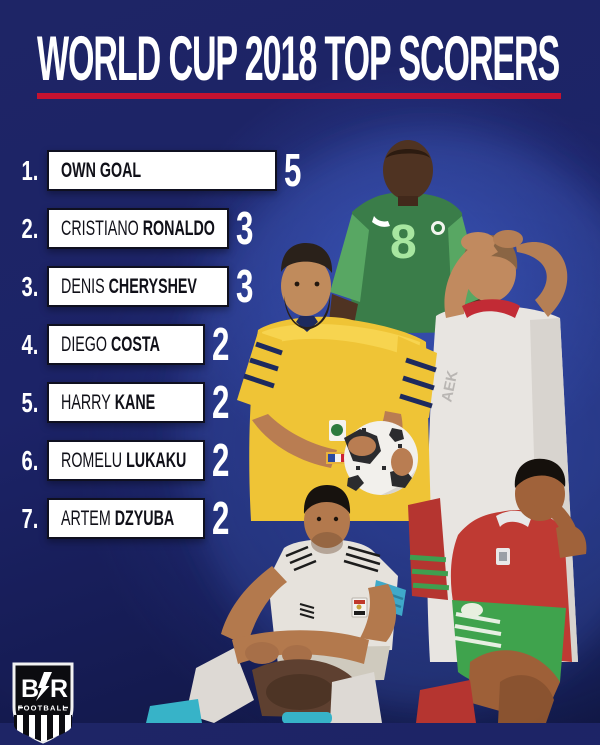  I want to click on scorer-name: CRISTIANO RONALDO, so click(138, 228).